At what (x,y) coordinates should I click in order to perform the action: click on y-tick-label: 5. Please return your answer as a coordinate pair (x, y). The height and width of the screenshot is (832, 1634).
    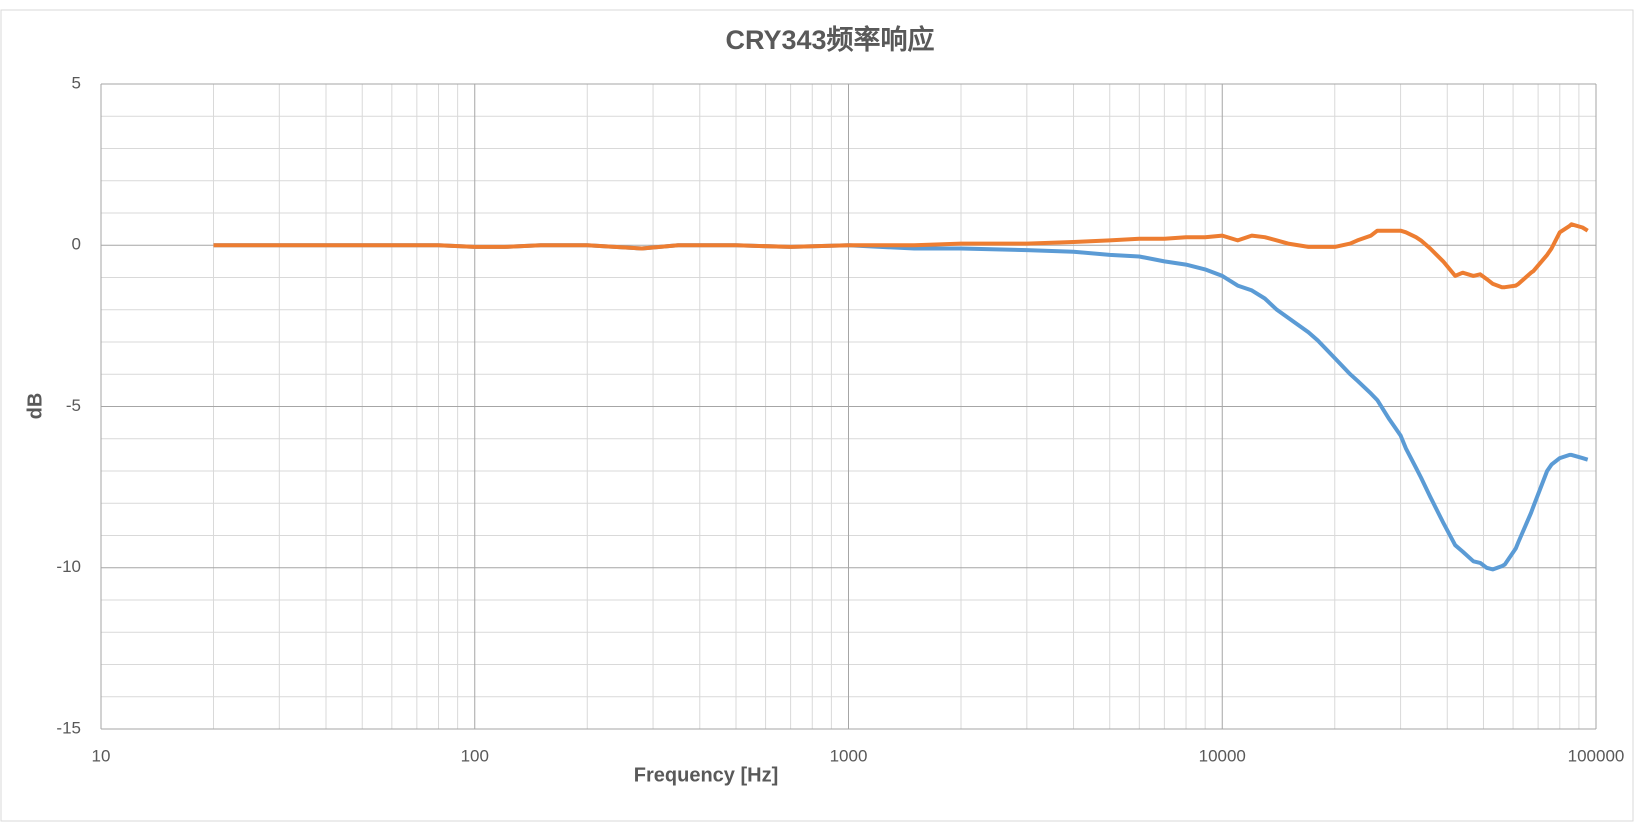
    Looking at the image, I should click on (76, 82).